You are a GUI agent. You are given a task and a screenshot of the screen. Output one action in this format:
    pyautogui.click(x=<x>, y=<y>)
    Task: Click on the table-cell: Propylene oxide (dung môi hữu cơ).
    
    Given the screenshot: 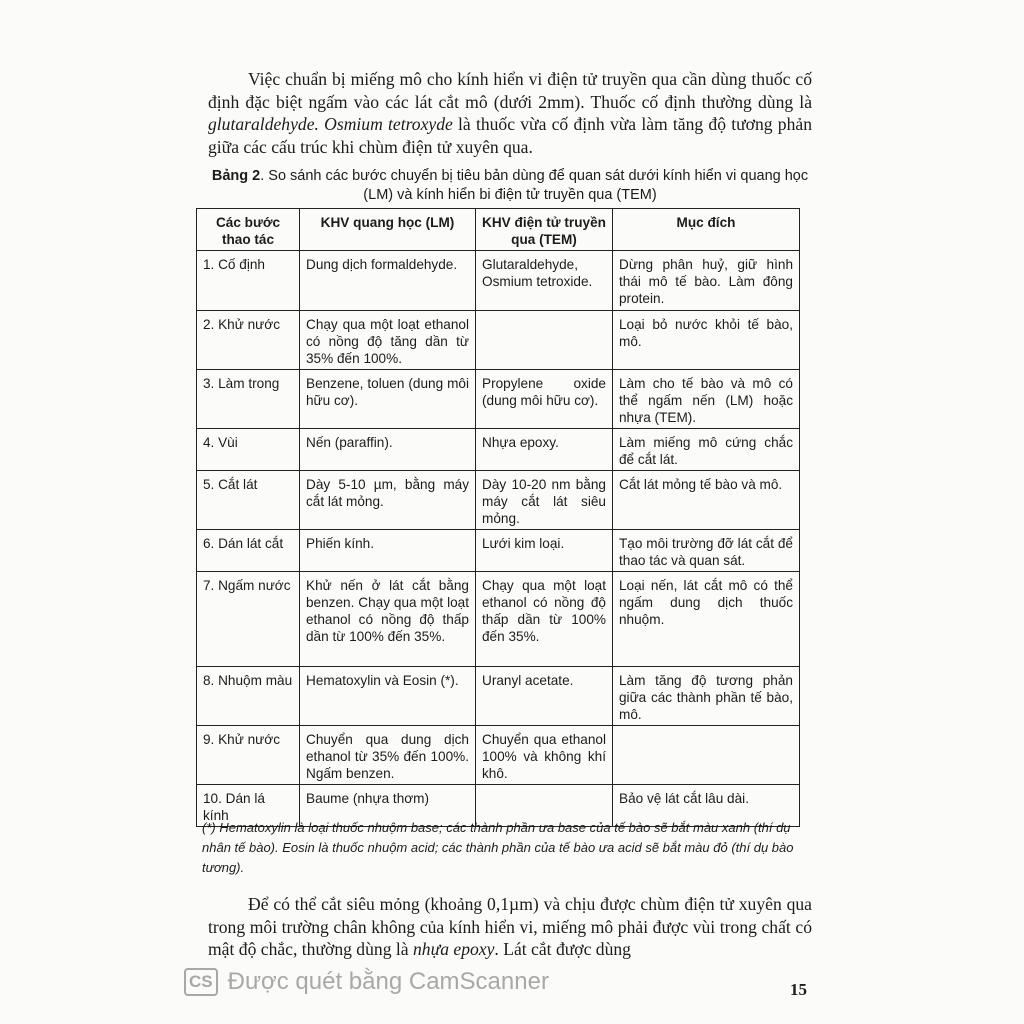 What is the action you would take?
    pyautogui.click(x=544, y=399)
    